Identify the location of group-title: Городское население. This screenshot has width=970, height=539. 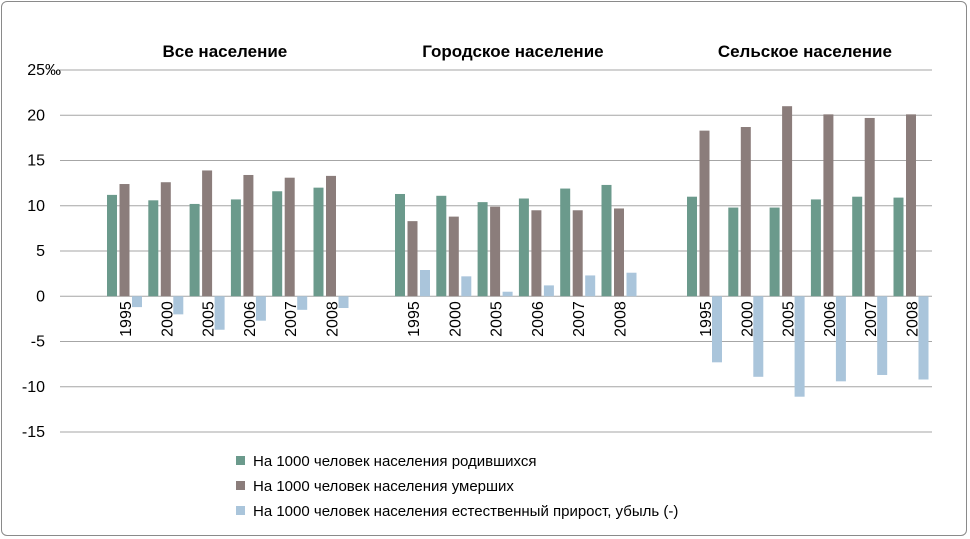
(512, 51).